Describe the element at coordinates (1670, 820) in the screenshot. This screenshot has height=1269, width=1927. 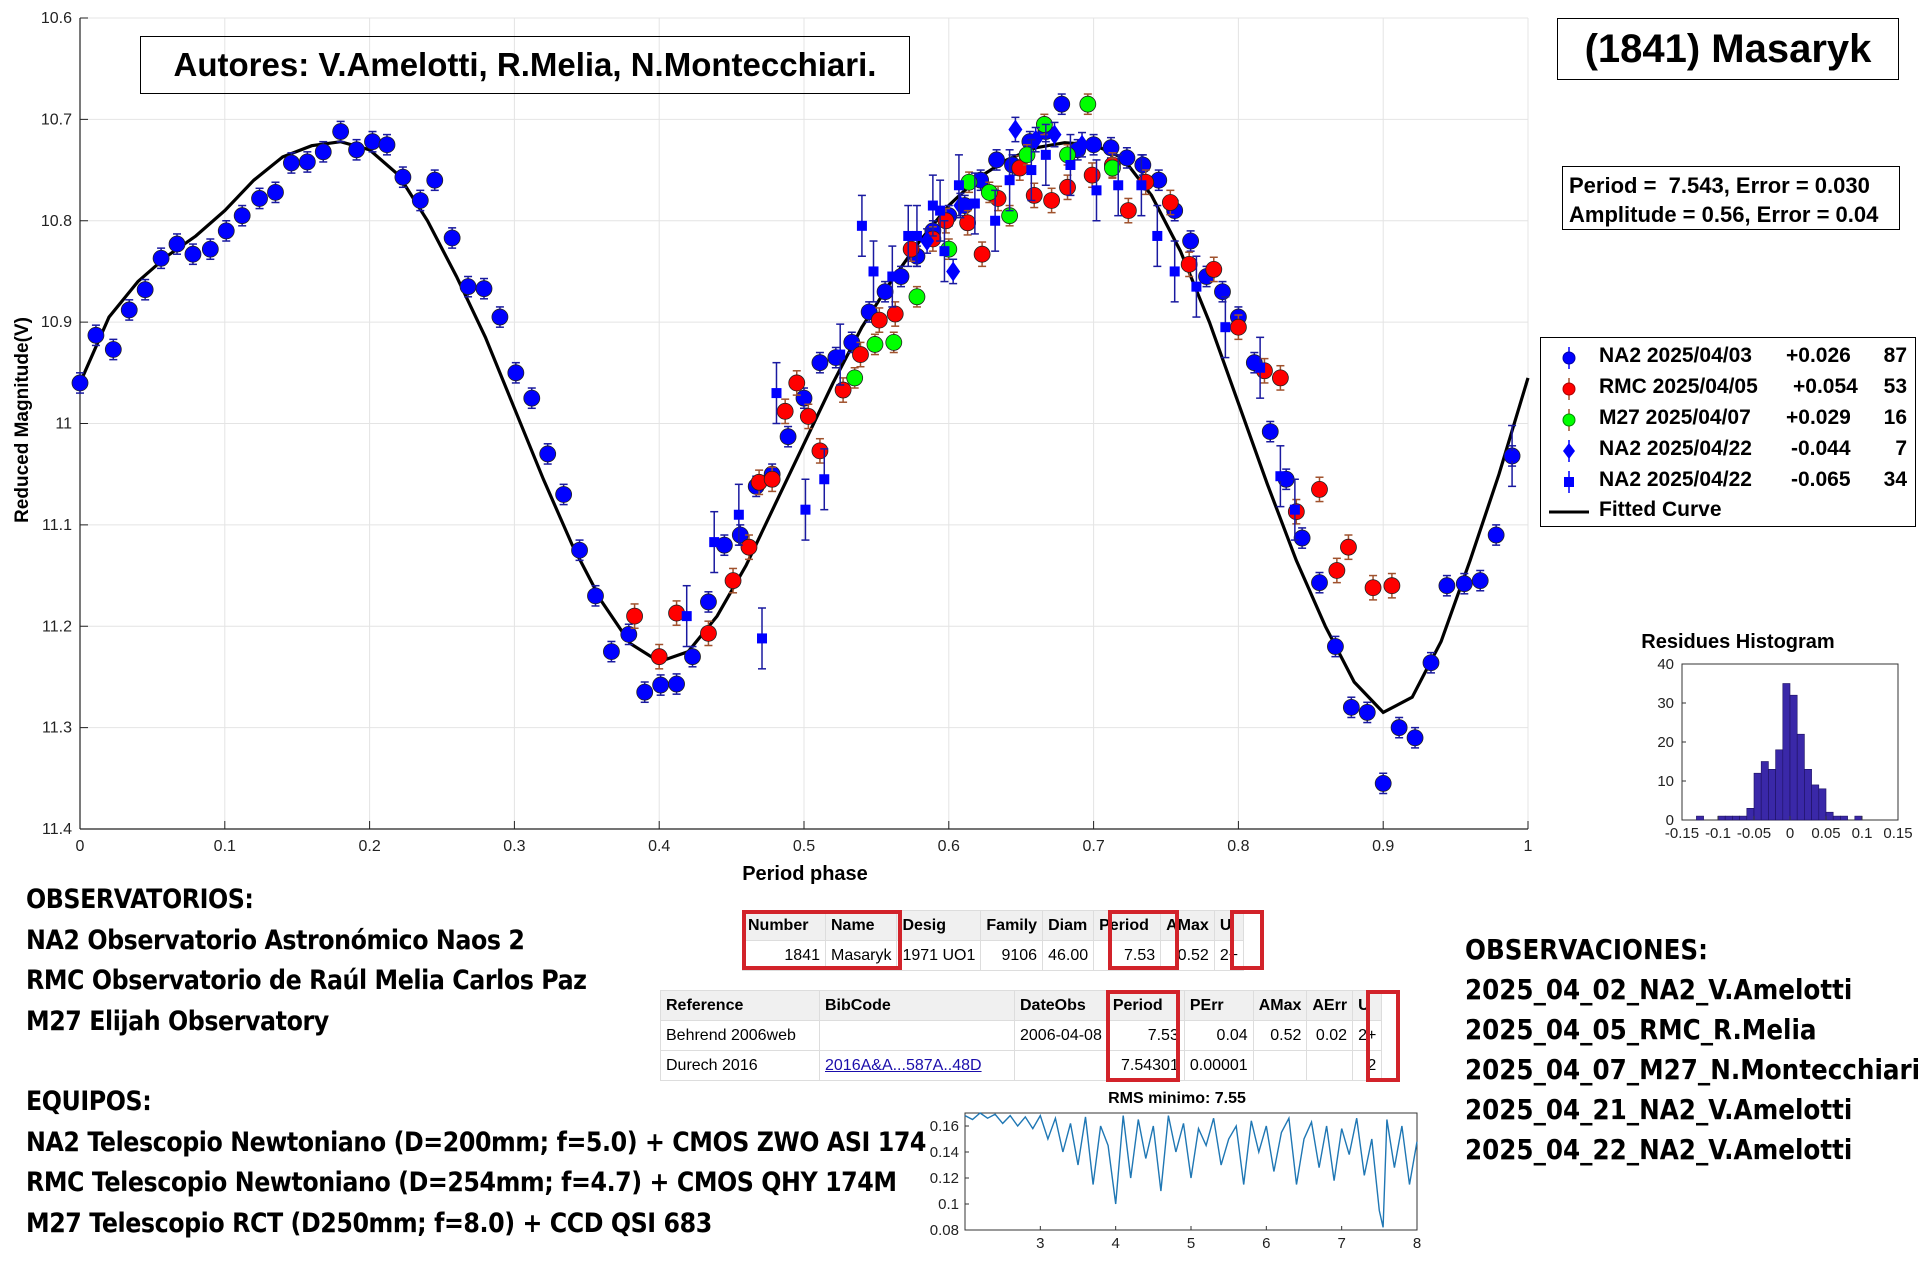
I see `y-tick-label: 0` at that location.